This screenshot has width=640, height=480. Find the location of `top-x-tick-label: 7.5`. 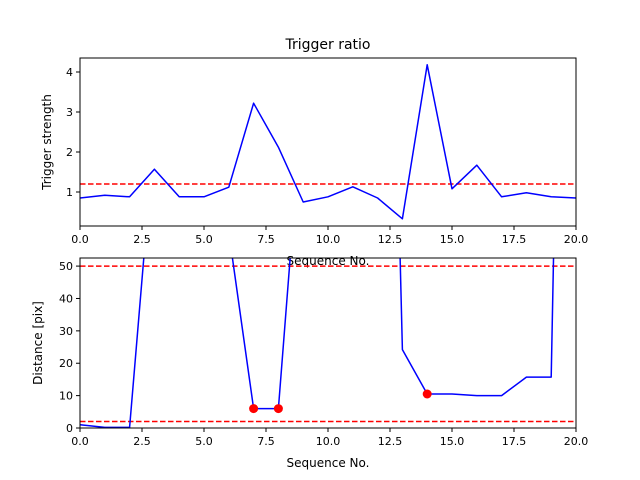

top-x-tick-label: 7.5 is located at coordinates (266, 239).